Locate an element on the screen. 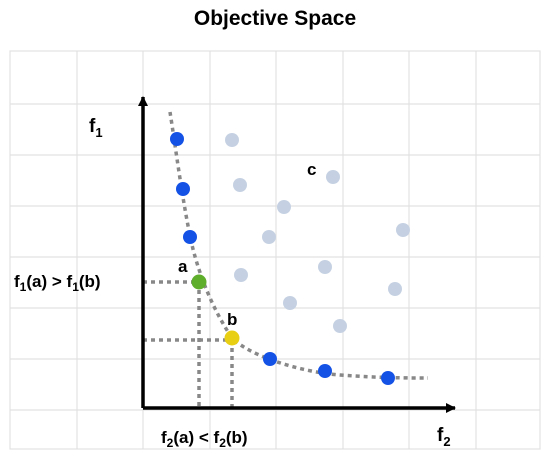  diagram-title: Objective Space is located at coordinates (275, 18).